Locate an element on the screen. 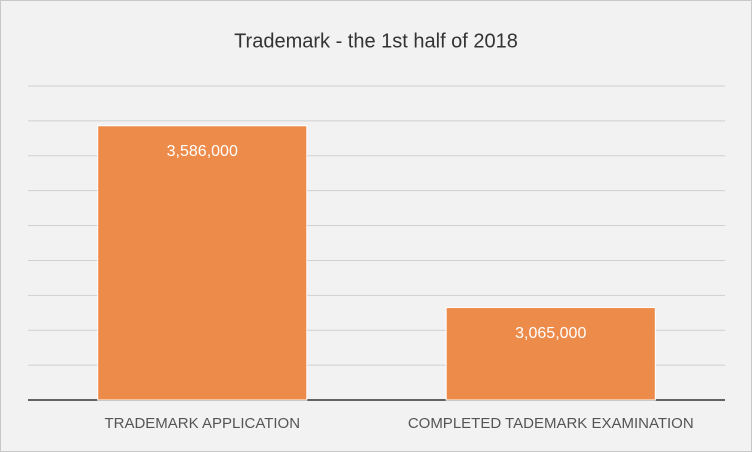  chart-title: Trademark - the 1st half of 2018 is located at coordinates (376, 41).